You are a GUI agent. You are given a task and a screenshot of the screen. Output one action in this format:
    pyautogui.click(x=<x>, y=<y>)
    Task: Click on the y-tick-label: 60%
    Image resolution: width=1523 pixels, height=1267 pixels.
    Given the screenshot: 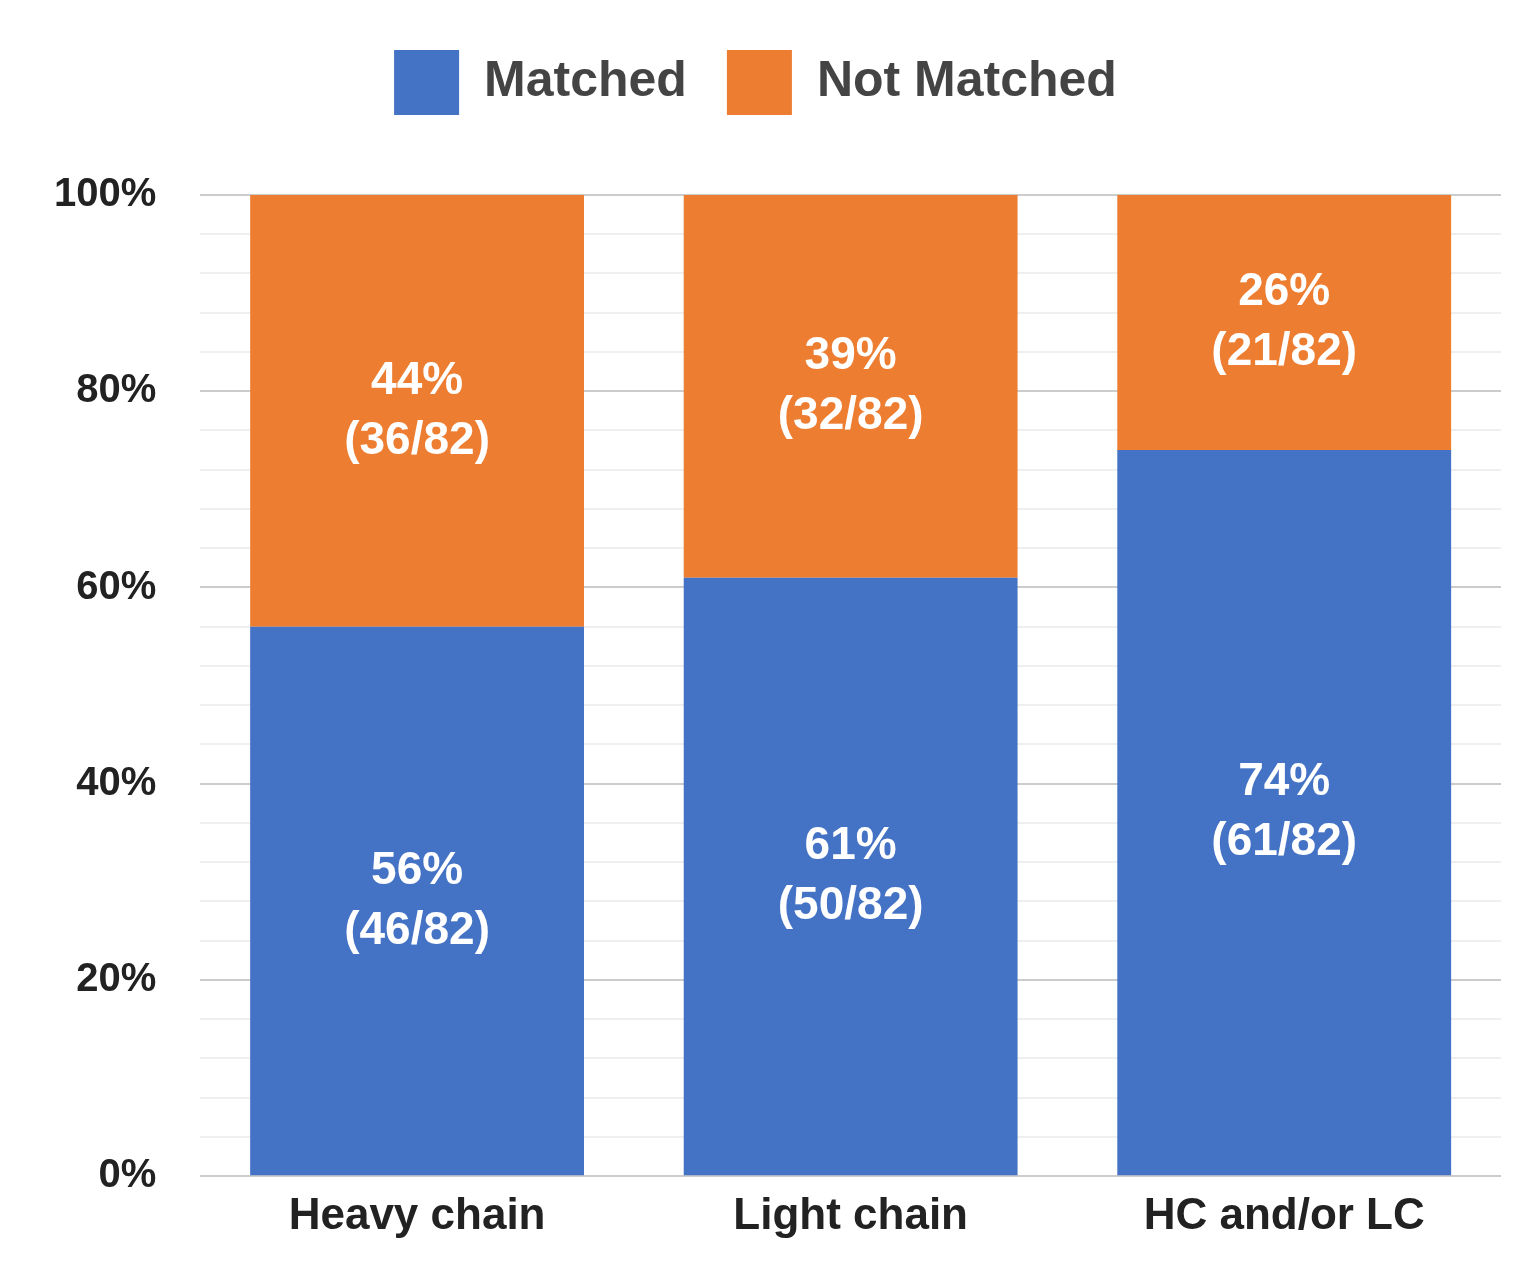 What is the action you would take?
    pyautogui.click(x=116, y=584)
    